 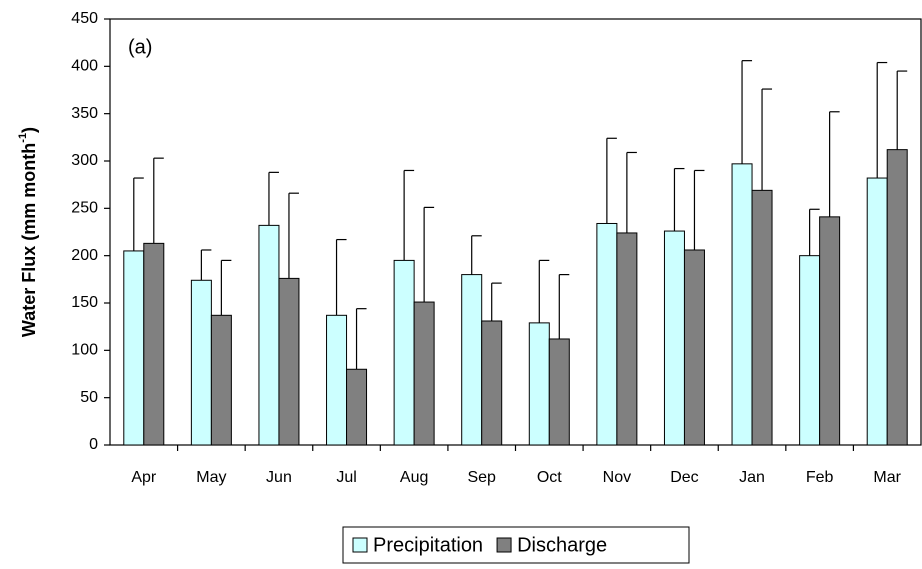 I want to click on legend-box, so click(x=516, y=545).